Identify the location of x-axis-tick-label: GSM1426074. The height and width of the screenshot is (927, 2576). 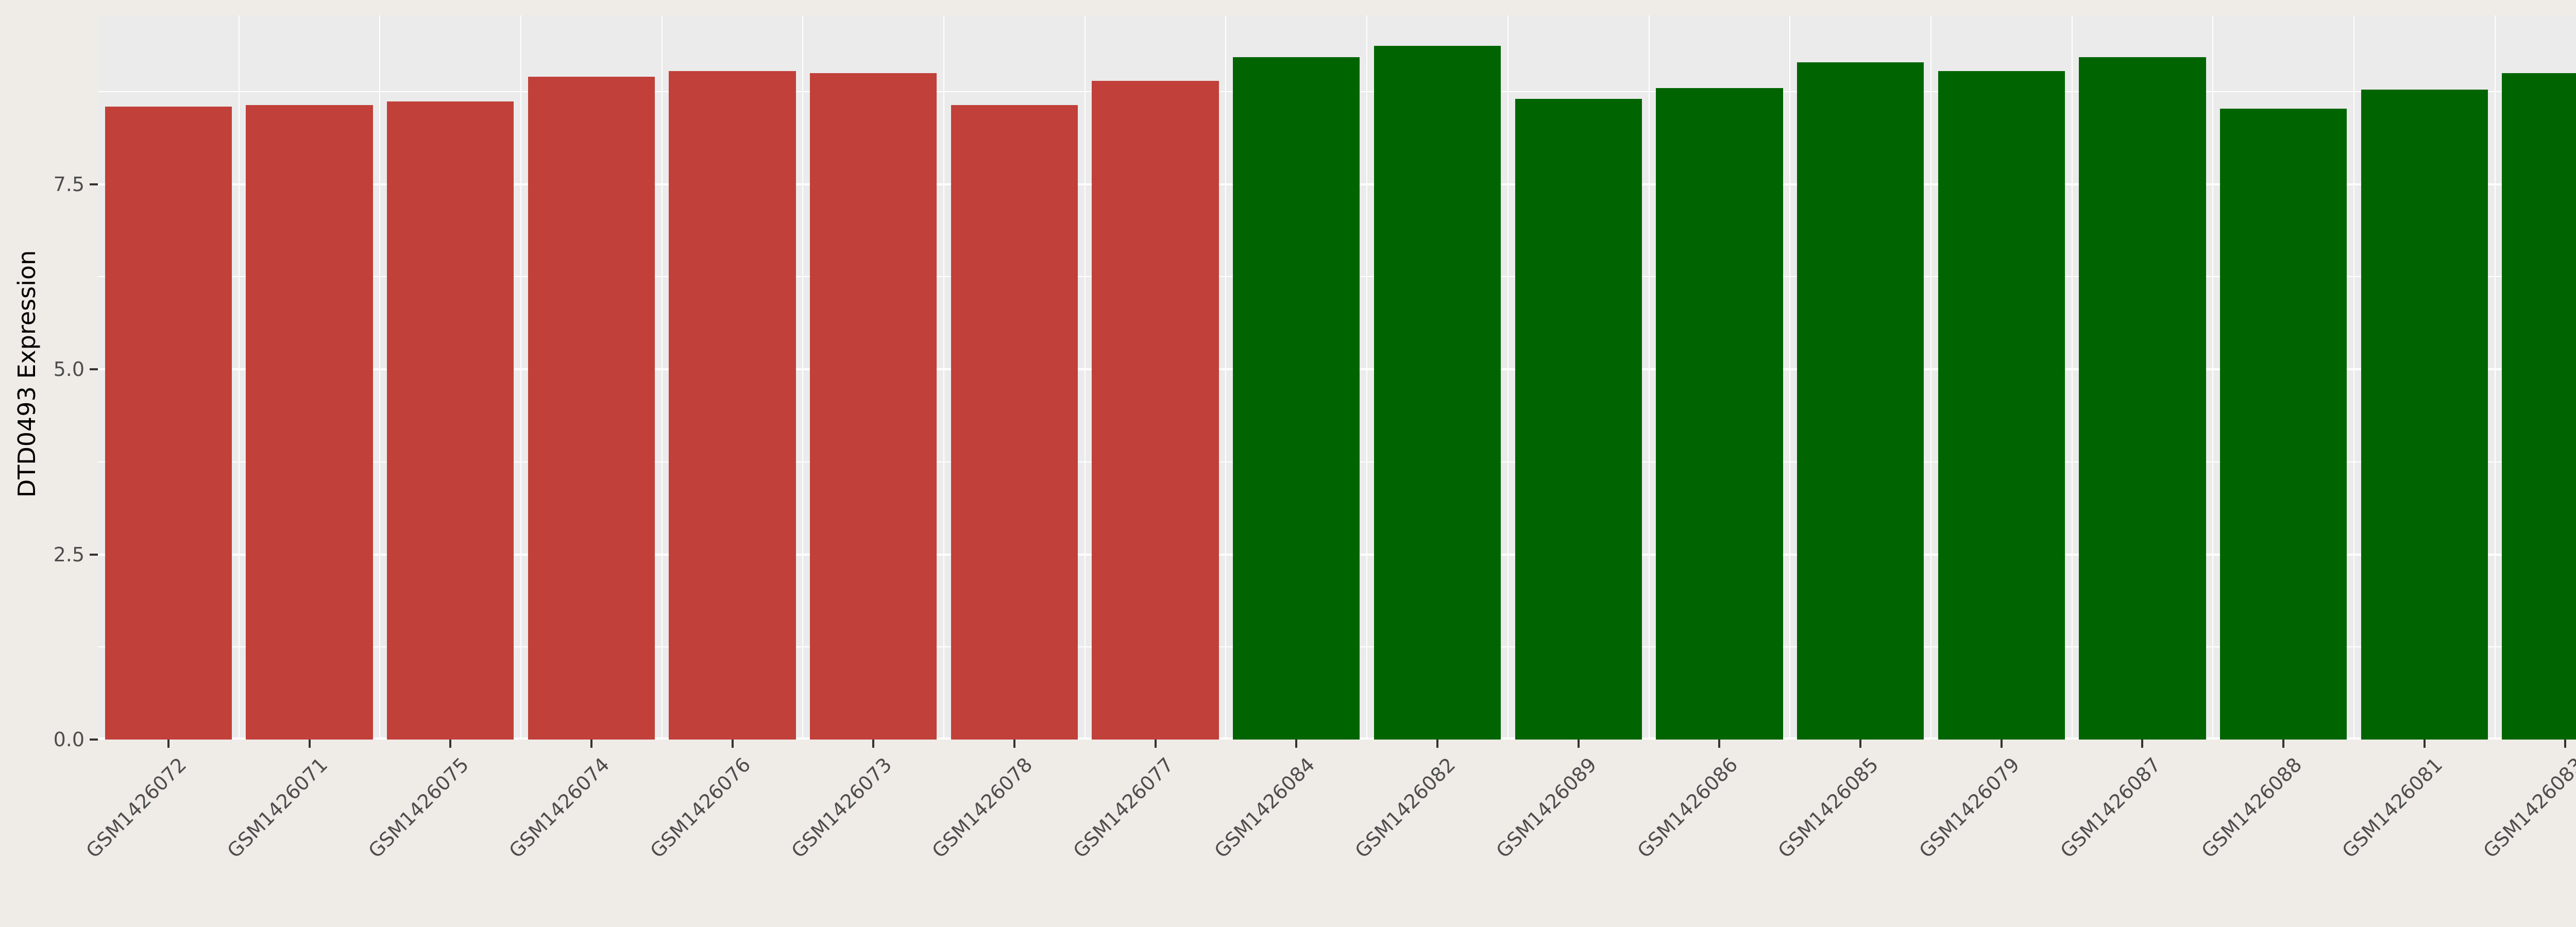
(559, 808).